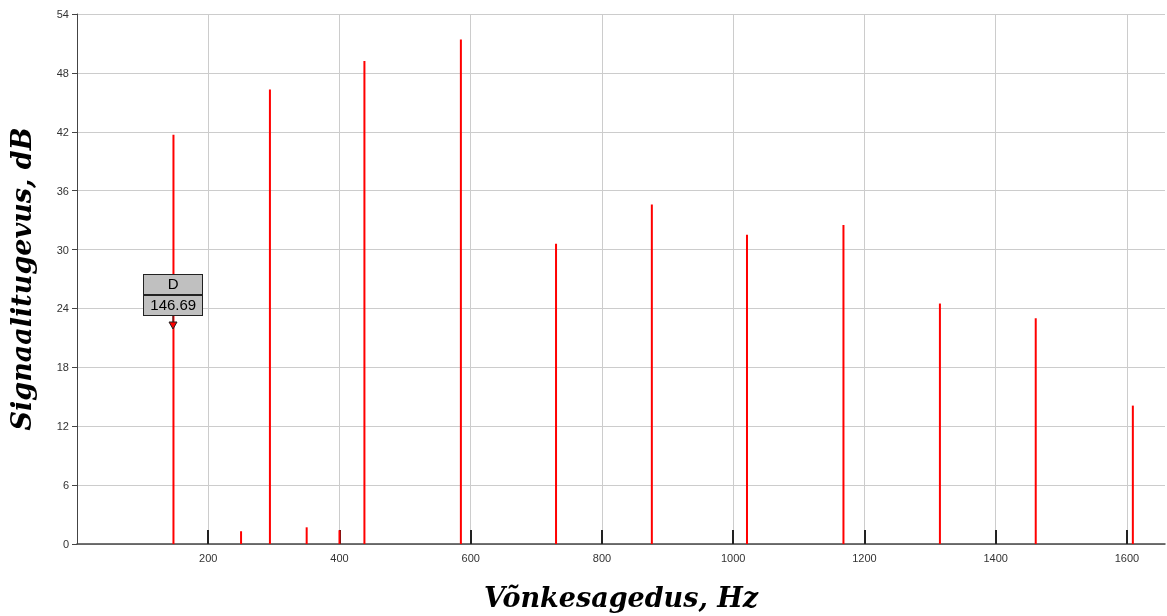 Image resolution: width=1167 pixels, height=616 pixels. What do you see at coordinates (21, 279) in the screenshot?
I see `y-axis-title: Signaalitugevus, dB` at bounding box center [21, 279].